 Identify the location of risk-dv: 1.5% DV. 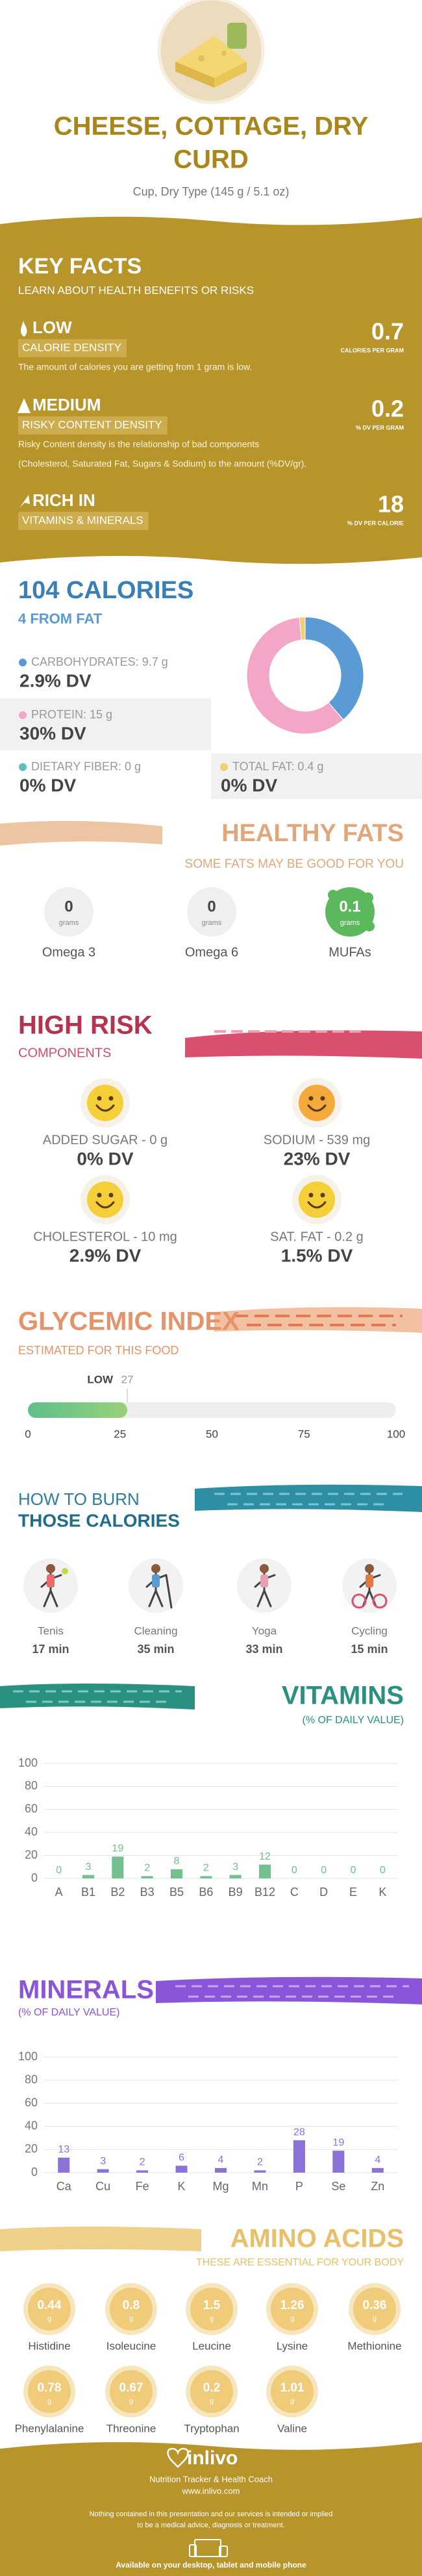
(317, 1255).